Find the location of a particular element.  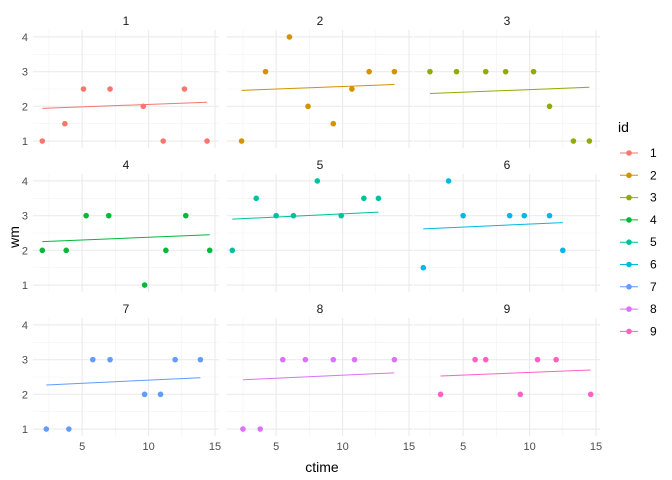

legend-title: id is located at coordinates (623, 127).